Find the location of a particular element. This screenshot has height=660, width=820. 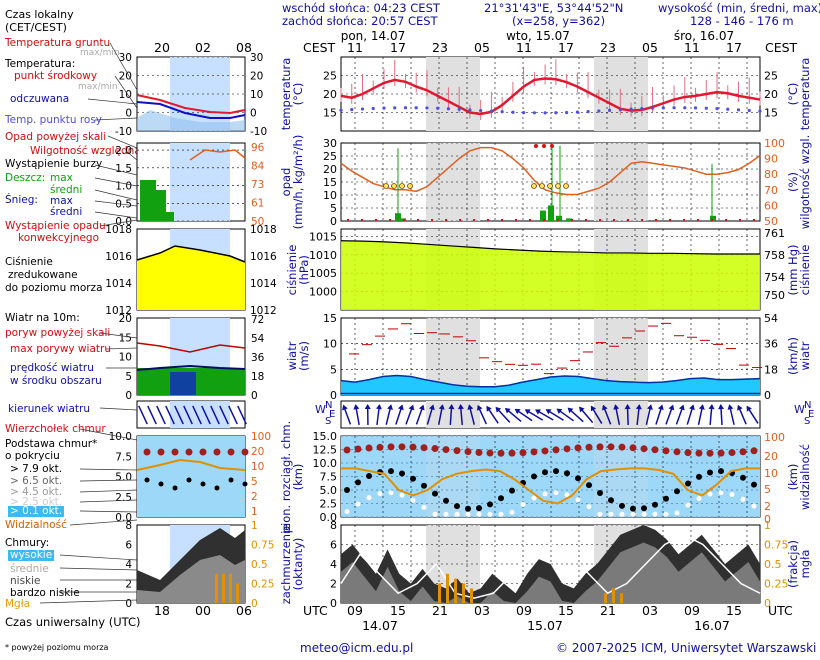

fog-tick-1: 1 is located at coordinates (767, 525).